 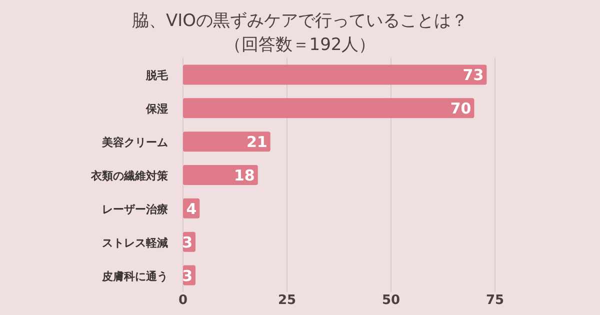 I want to click on x-tick-label: 75, so click(x=495, y=300).